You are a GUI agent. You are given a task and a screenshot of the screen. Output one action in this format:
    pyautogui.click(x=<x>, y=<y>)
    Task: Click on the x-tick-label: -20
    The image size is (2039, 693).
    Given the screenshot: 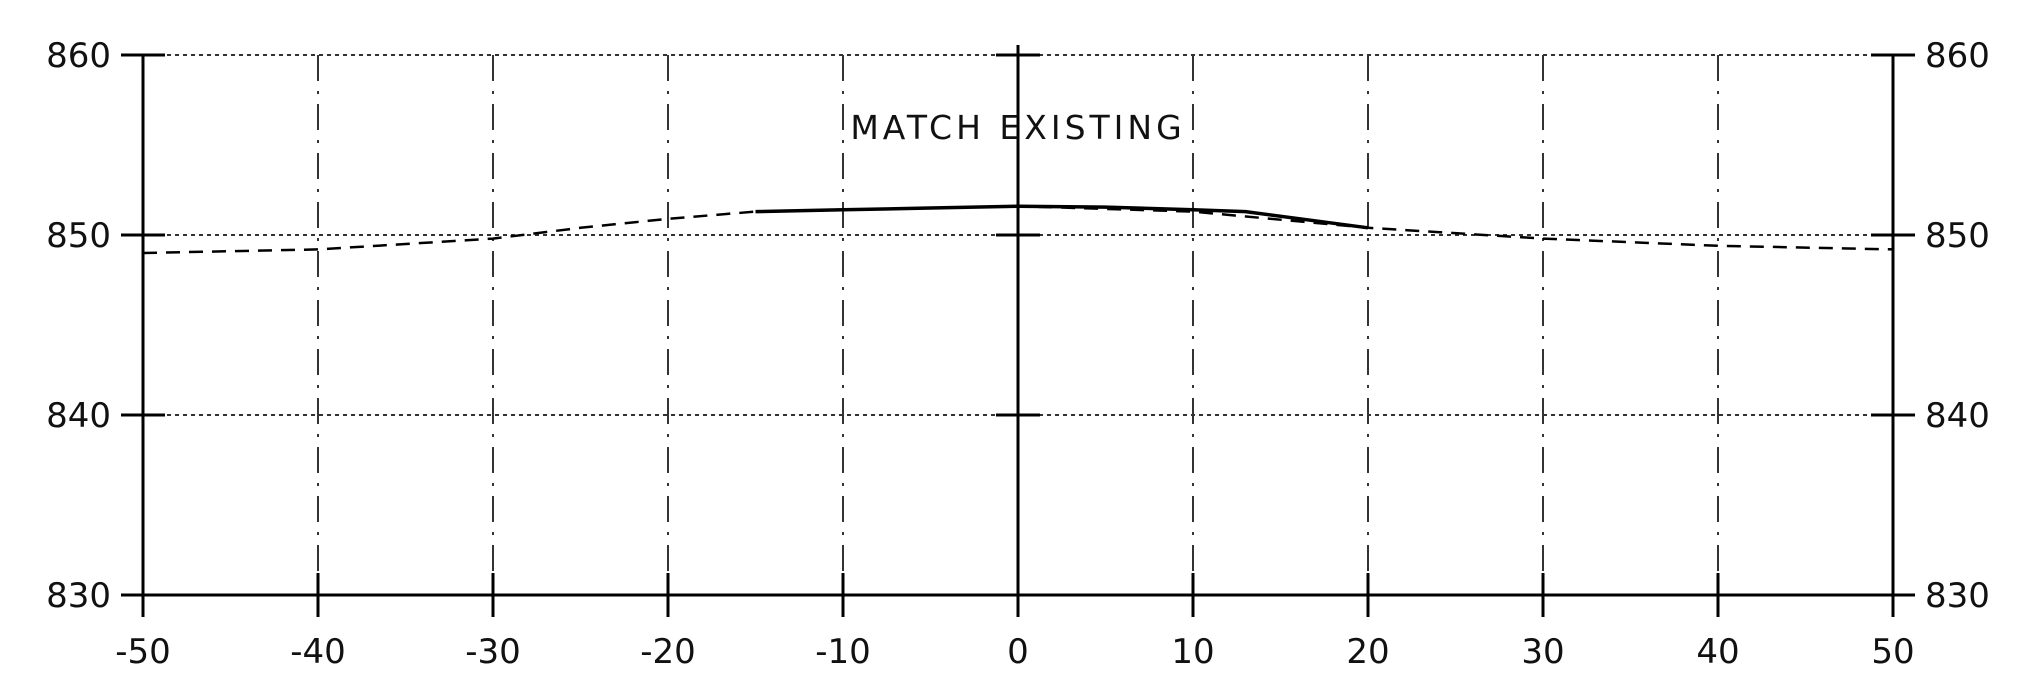 What is the action you would take?
    pyautogui.click(x=668, y=652)
    